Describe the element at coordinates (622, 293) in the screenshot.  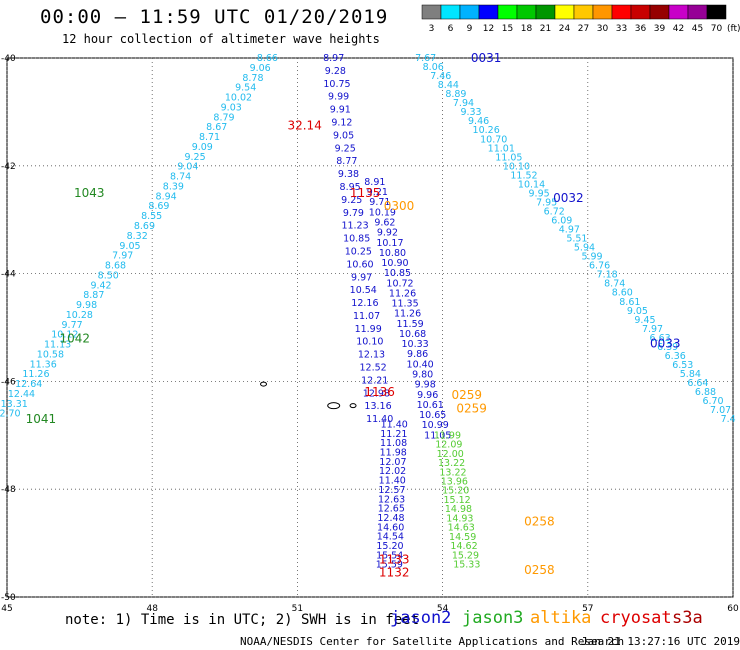
I see `wave-height-value: 8.60` at that location.